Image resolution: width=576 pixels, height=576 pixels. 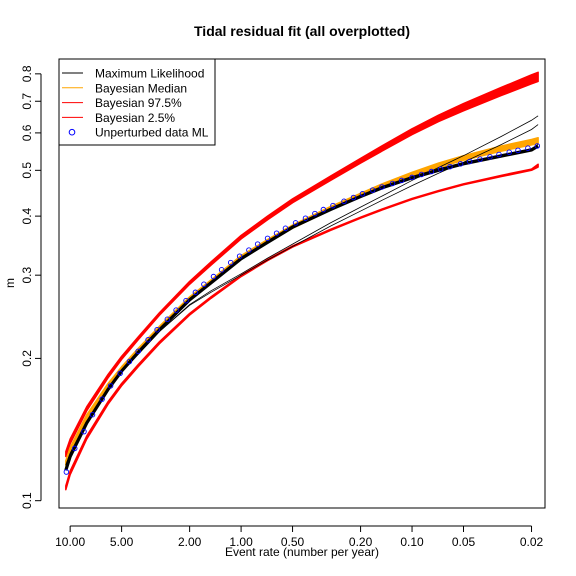 I want to click on legend-label: Bayesian Median, so click(x=141, y=88).